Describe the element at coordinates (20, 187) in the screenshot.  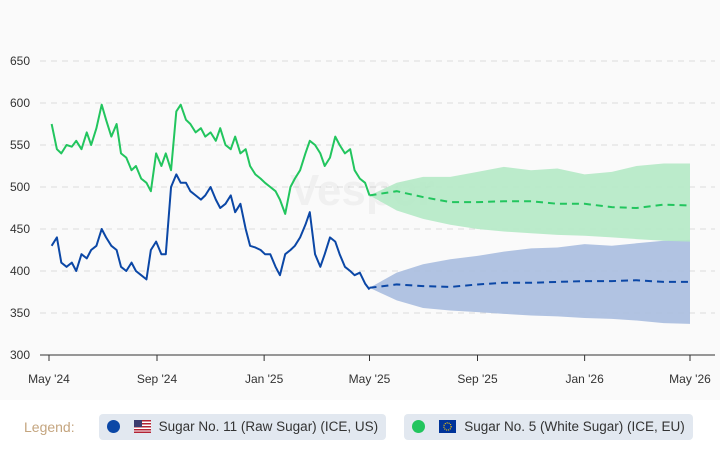
I see `y-tick-label: 500` at that location.